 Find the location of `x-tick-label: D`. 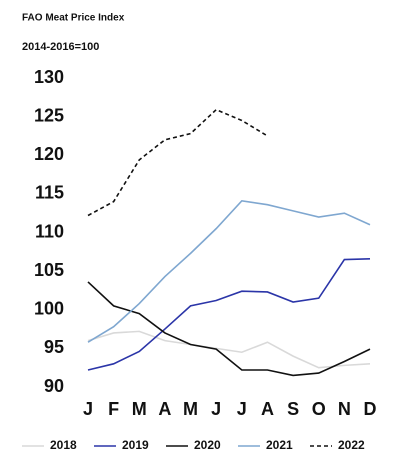

x-tick-label: D is located at coordinates (370, 409).